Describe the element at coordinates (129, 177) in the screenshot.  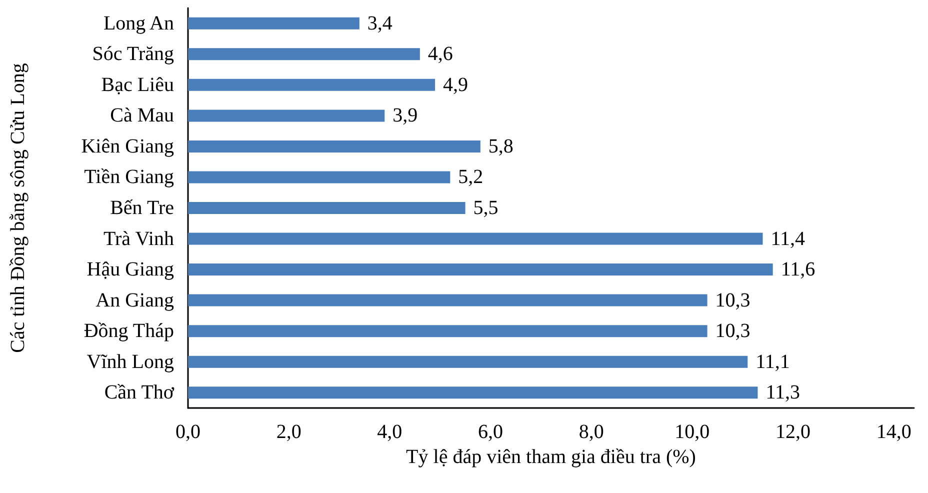
I see `y-tick-label: Tiền Giang` at that location.